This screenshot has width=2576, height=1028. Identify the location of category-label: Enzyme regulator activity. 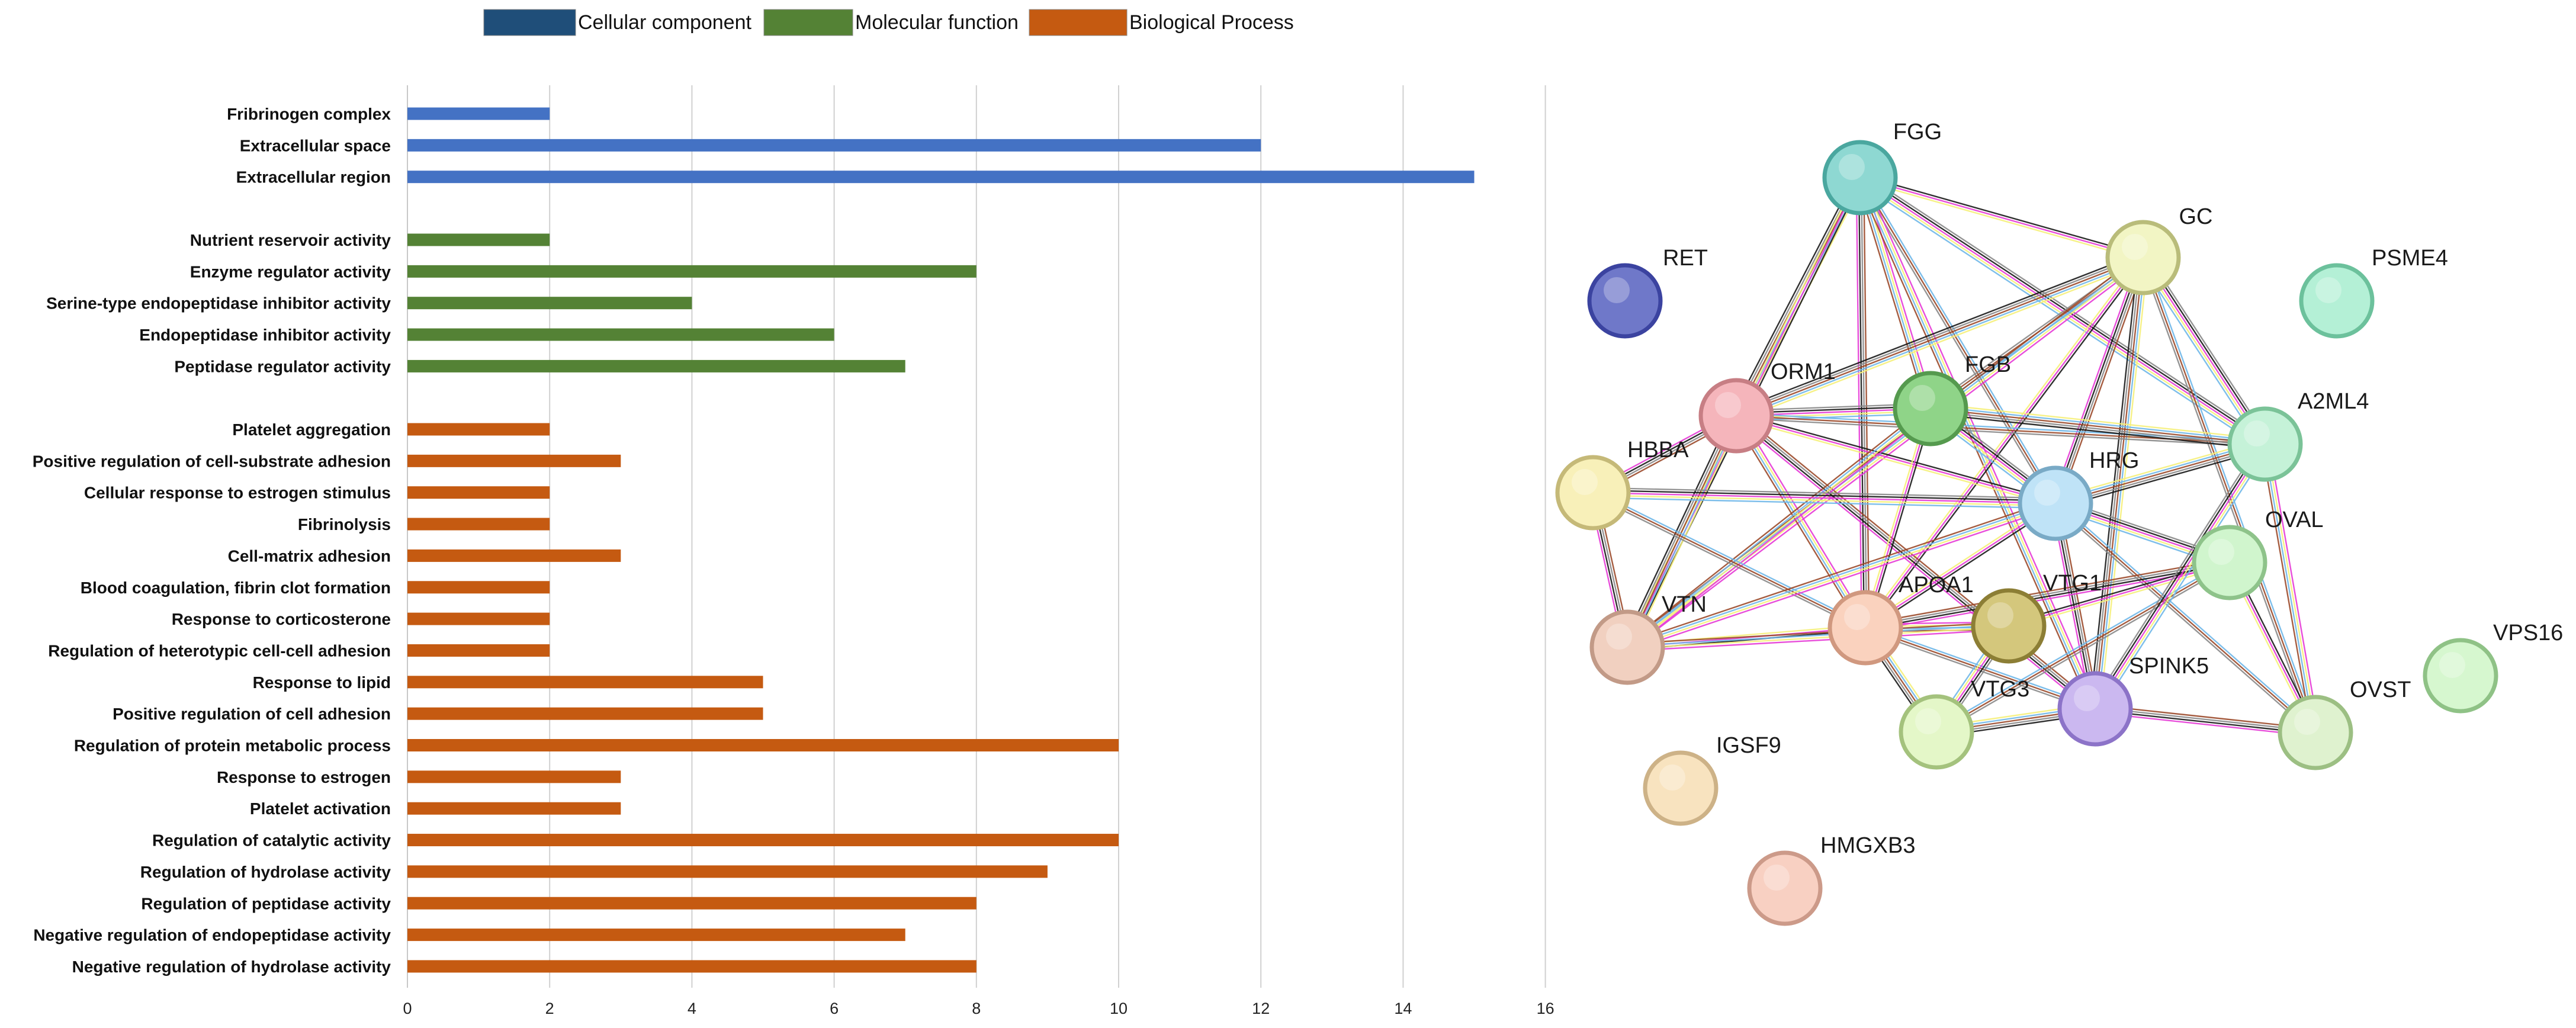
(290, 271).